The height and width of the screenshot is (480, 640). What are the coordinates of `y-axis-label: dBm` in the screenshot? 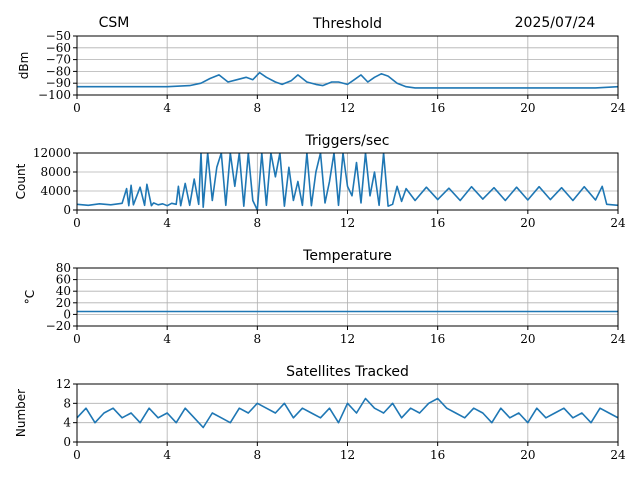 It's located at (24, 66).